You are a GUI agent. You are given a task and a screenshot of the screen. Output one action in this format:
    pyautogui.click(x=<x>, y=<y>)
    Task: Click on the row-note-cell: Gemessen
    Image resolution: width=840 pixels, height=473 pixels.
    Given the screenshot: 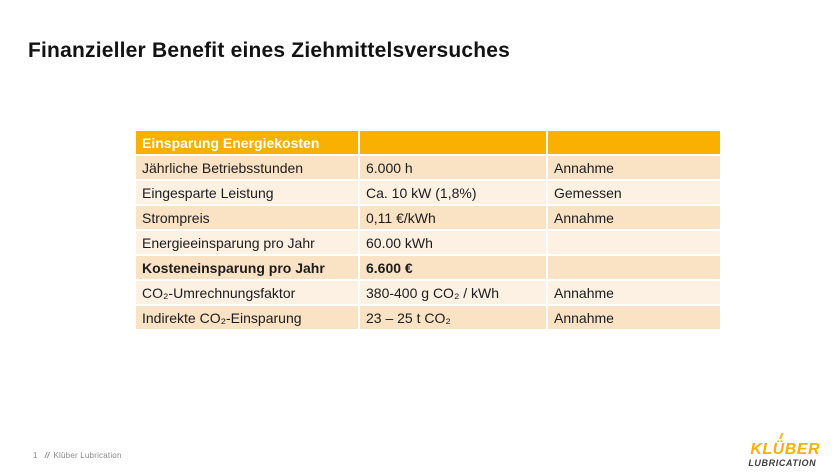 What is the action you would take?
    pyautogui.click(x=634, y=192)
    